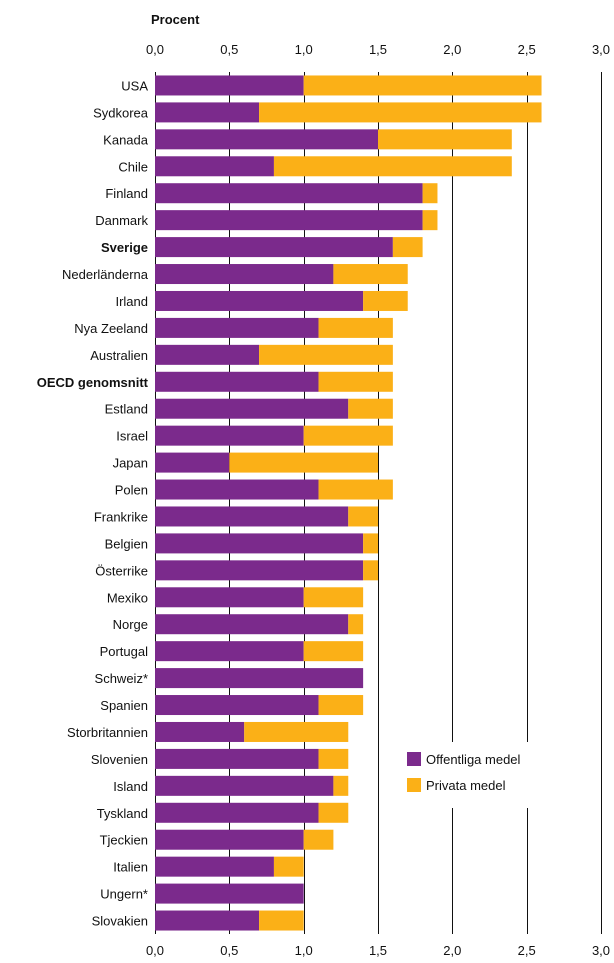  Describe the element at coordinates (473, 759) in the screenshot. I see `legend-label: Offentliga medel` at that location.